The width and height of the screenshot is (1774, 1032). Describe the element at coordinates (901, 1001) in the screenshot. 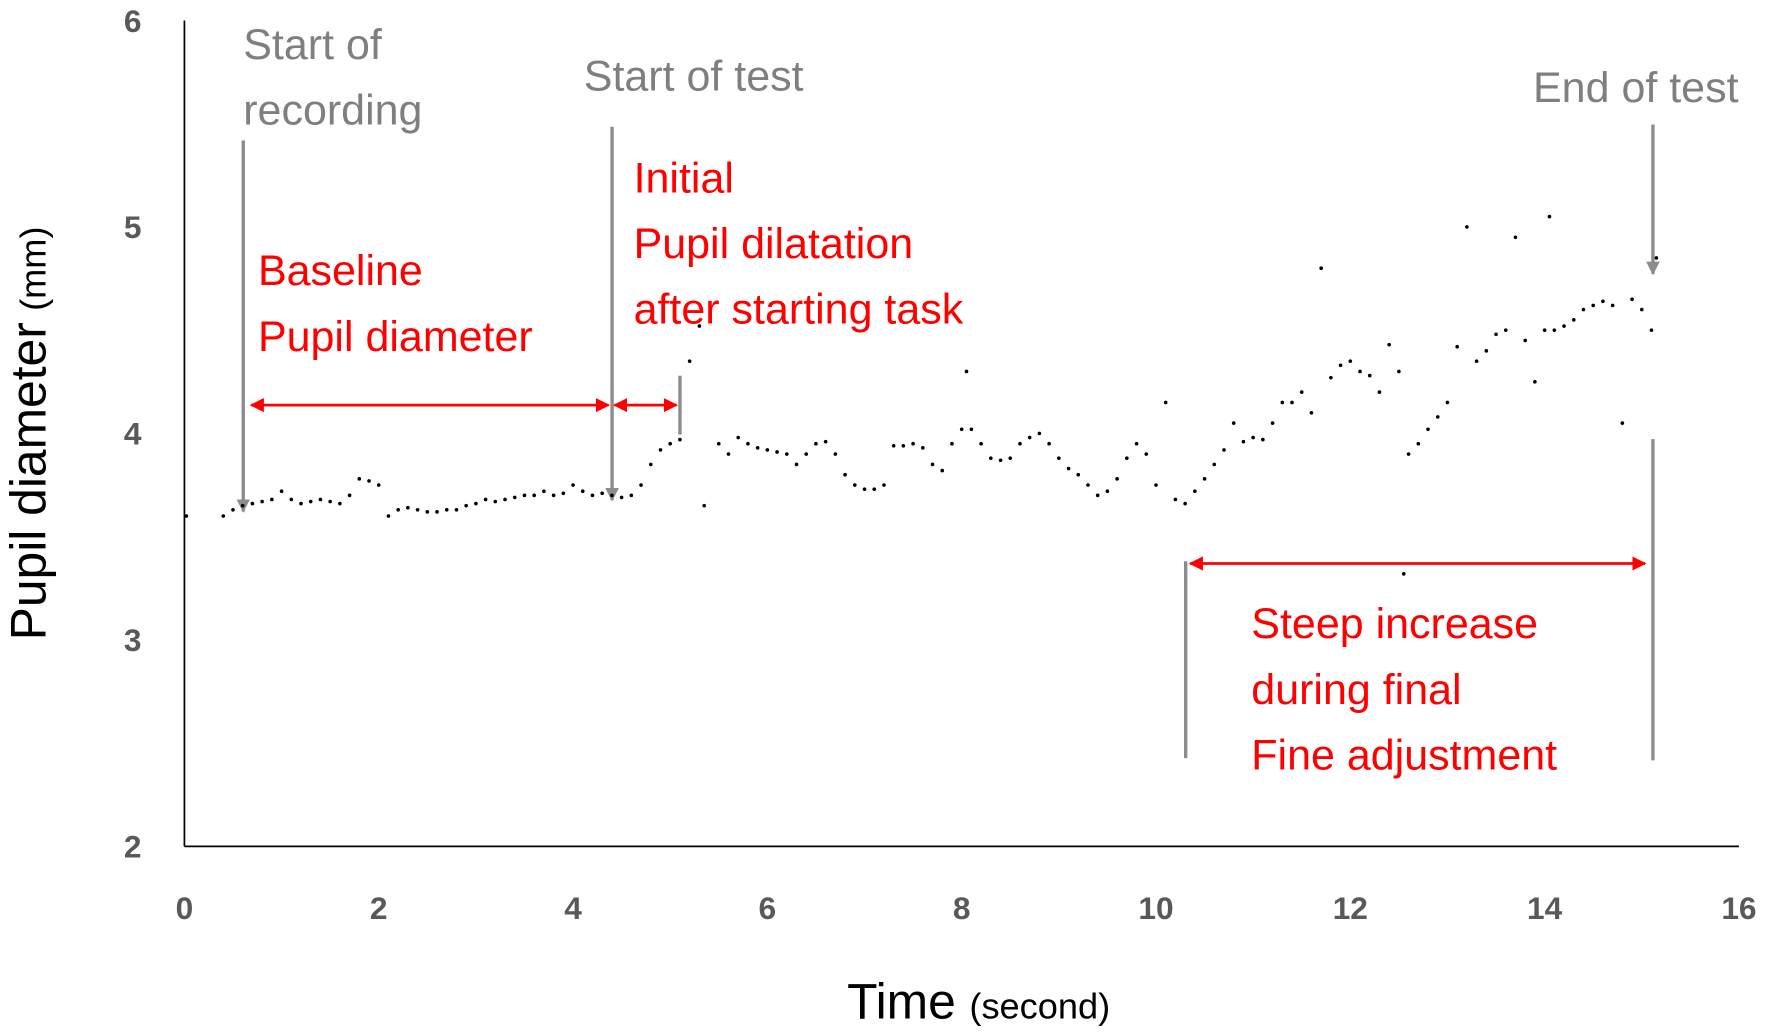

I see `x-axis-label: Time` at that location.